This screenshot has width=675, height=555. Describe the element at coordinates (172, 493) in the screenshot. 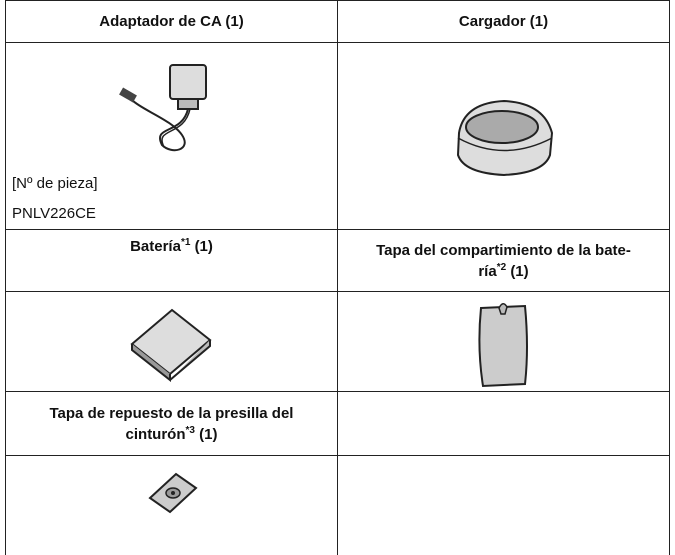

I see `belt-clip-cover-icon` at that location.